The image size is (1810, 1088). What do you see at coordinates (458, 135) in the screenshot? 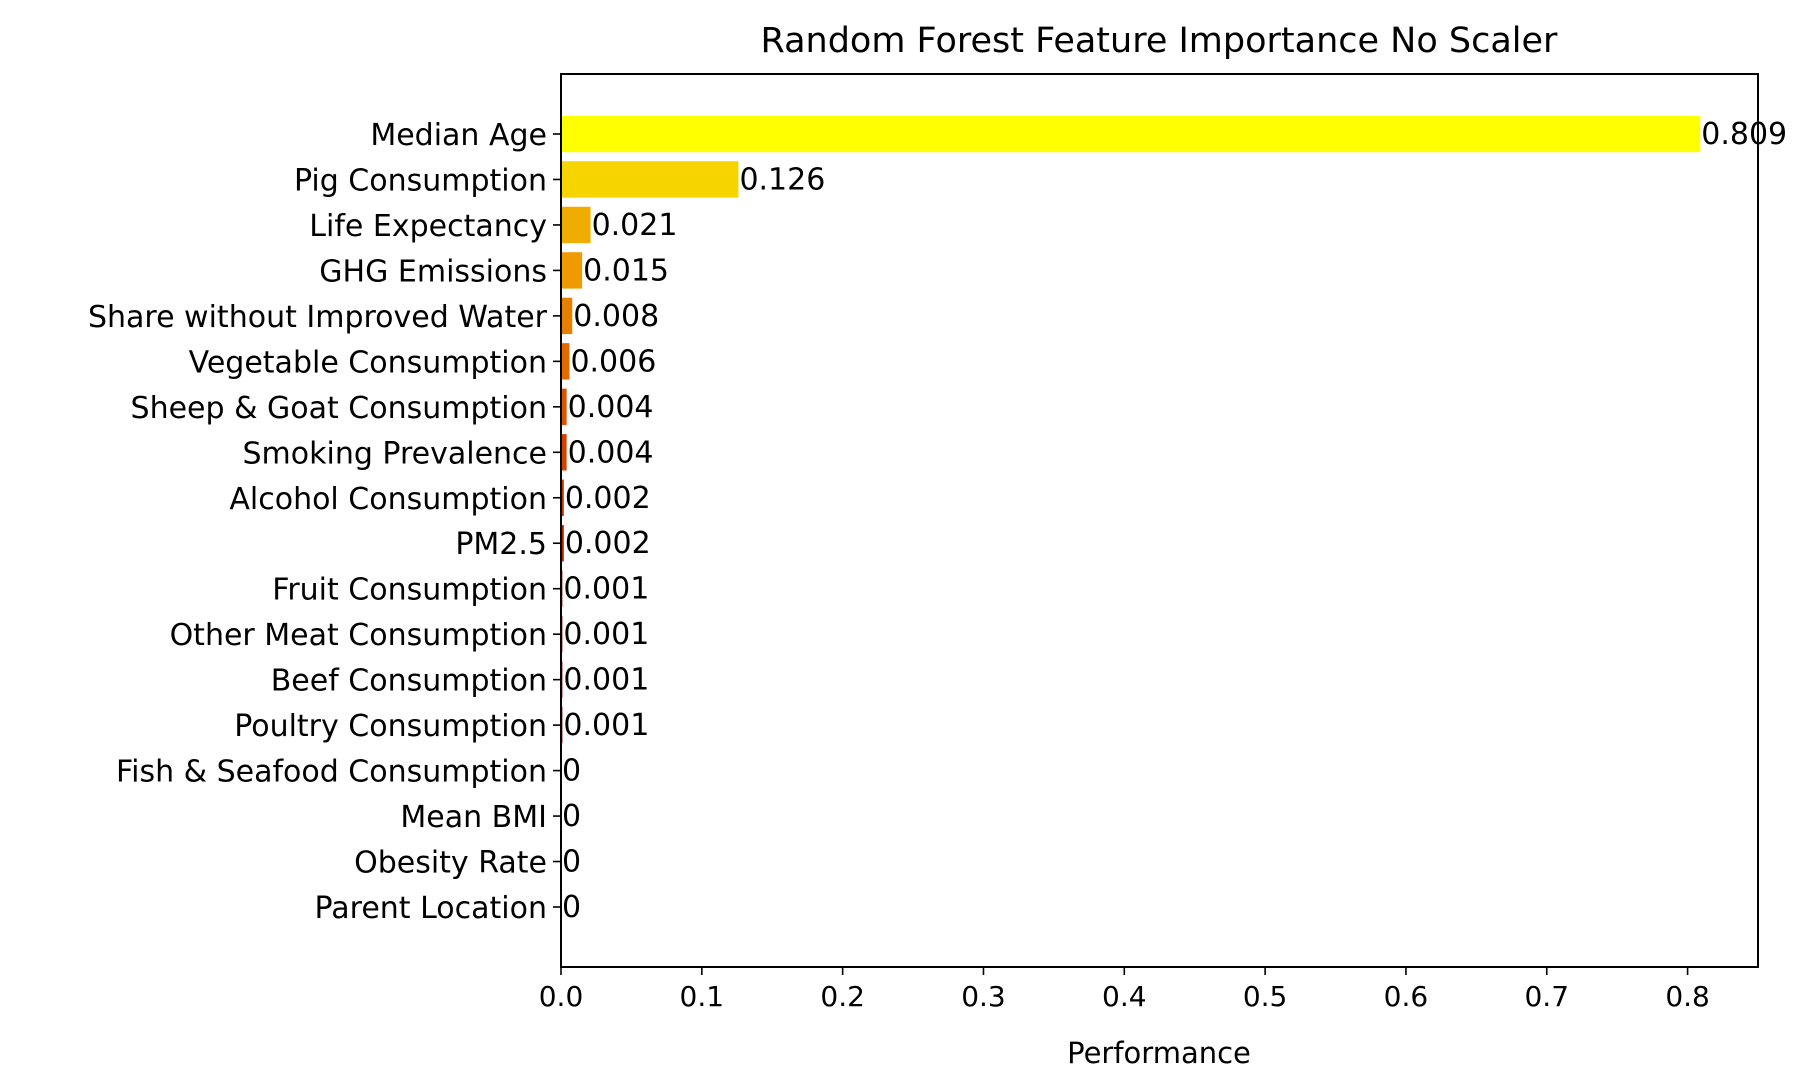
I see `category-label: Median Age` at bounding box center [458, 135].